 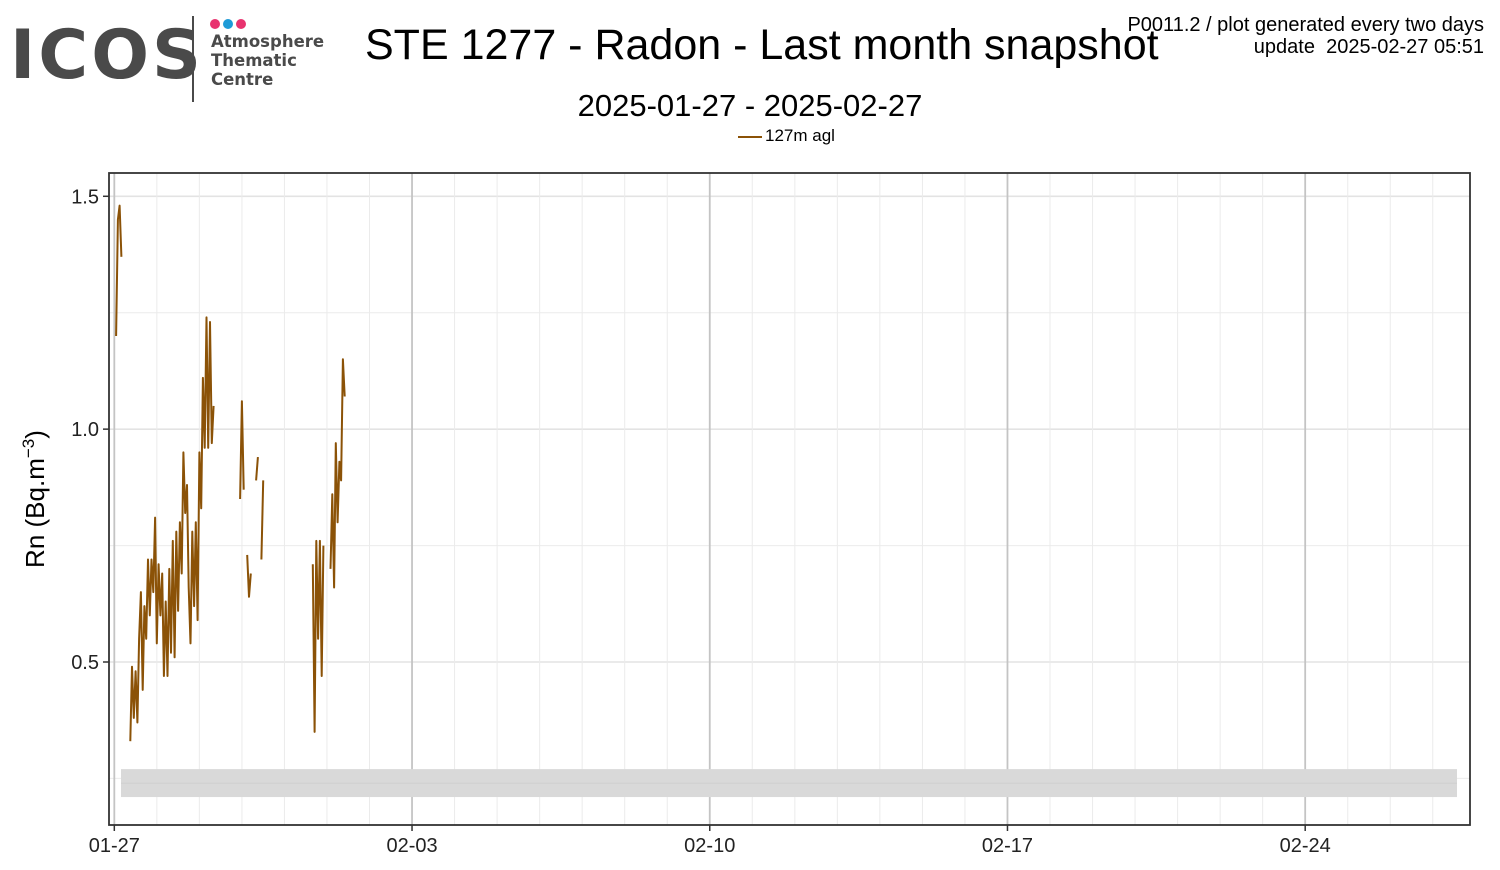 I want to click on y-tick-label: 1.0, so click(x=85, y=430).